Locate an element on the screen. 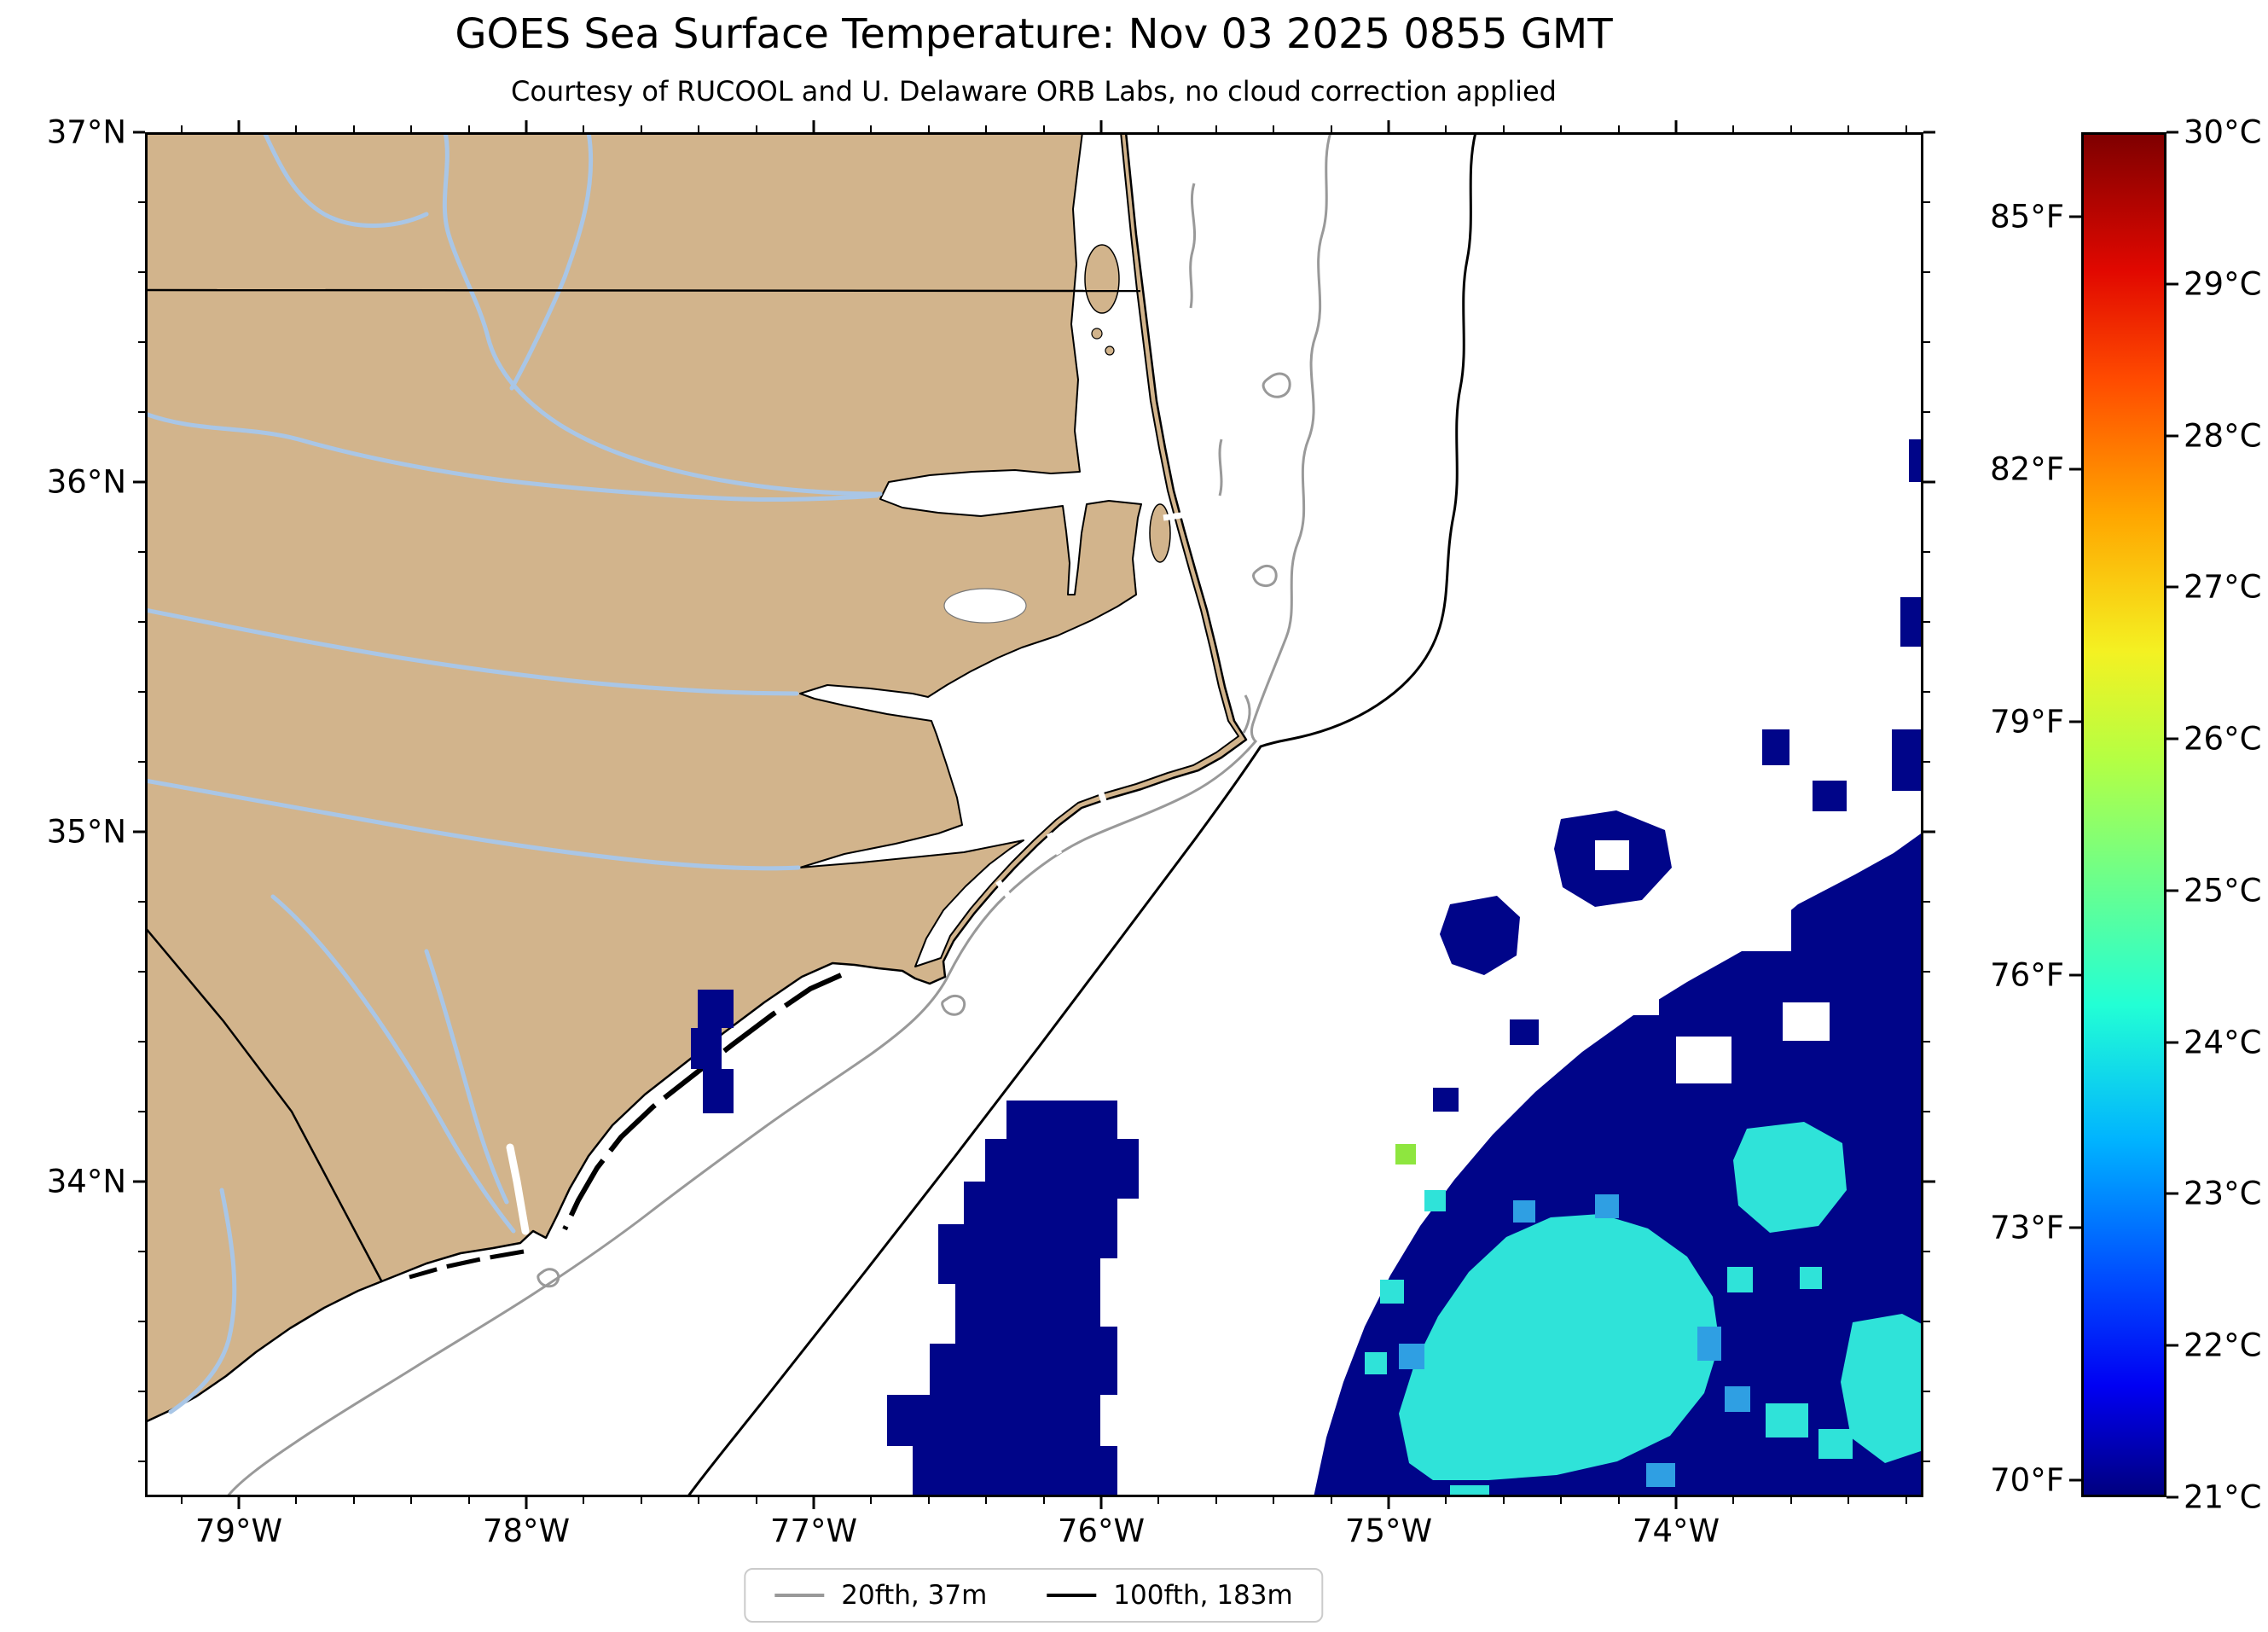 Image resolution: width=2268 pixels, height=1632 pixels. legend-line-20fth is located at coordinates (799, 1595).